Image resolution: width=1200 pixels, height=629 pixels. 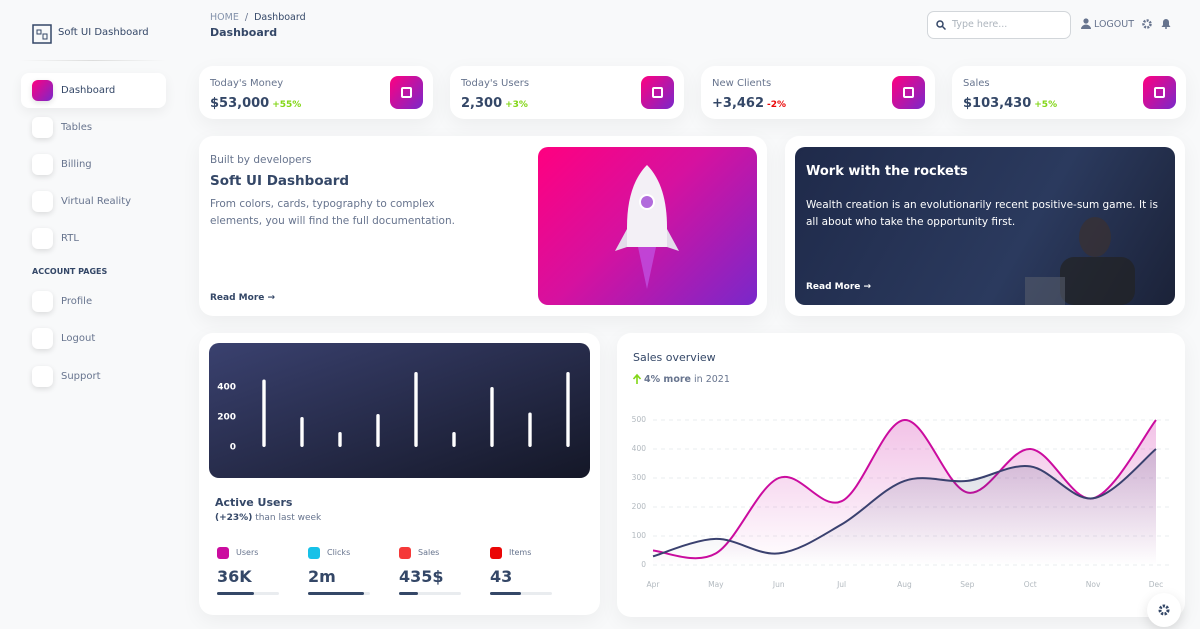 I want to click on stat-change: +5%, so click(x=1046, y=105).